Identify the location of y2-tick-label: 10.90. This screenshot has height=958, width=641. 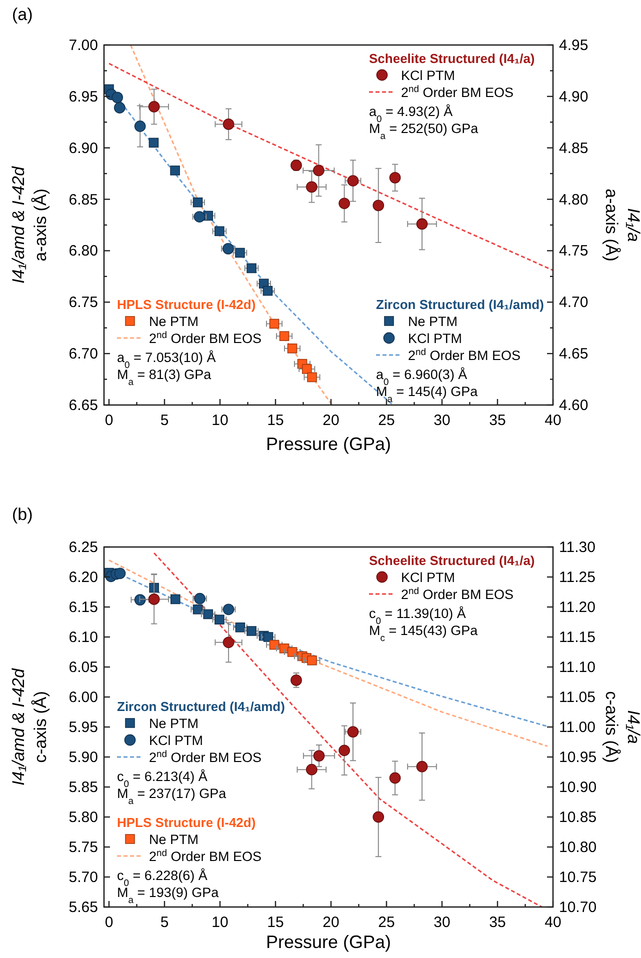
(578, 787).